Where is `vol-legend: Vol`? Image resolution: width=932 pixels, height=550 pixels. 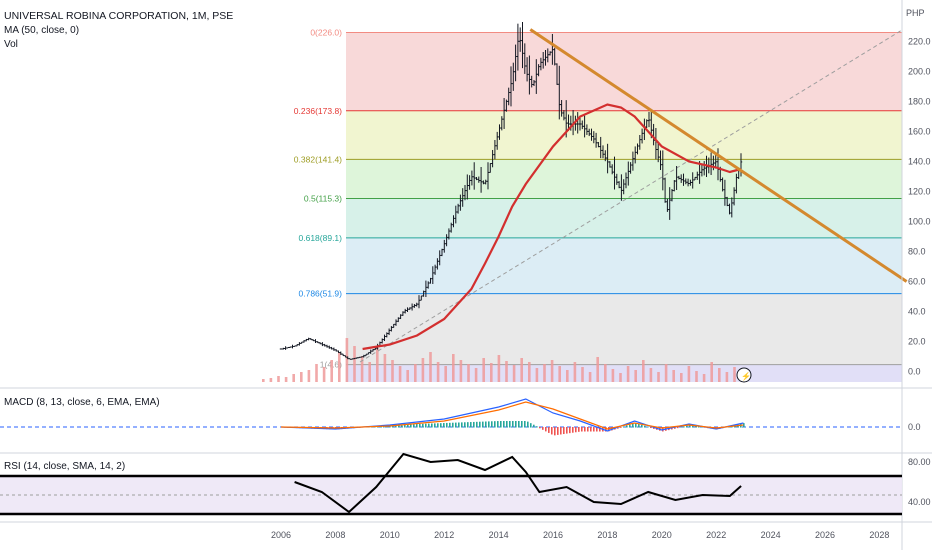 vol-legend: Vol is located at coordinates (11, 44).